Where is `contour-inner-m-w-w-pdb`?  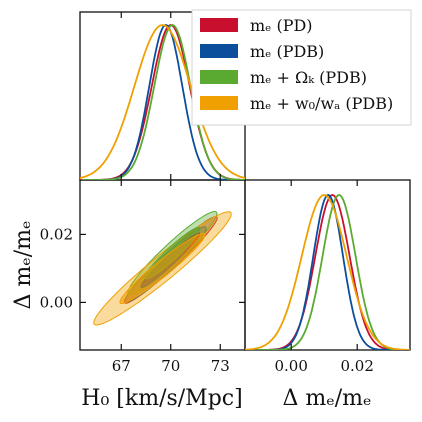
contour-inner-m-w-w-pdb is located at coordinates (162, 268).